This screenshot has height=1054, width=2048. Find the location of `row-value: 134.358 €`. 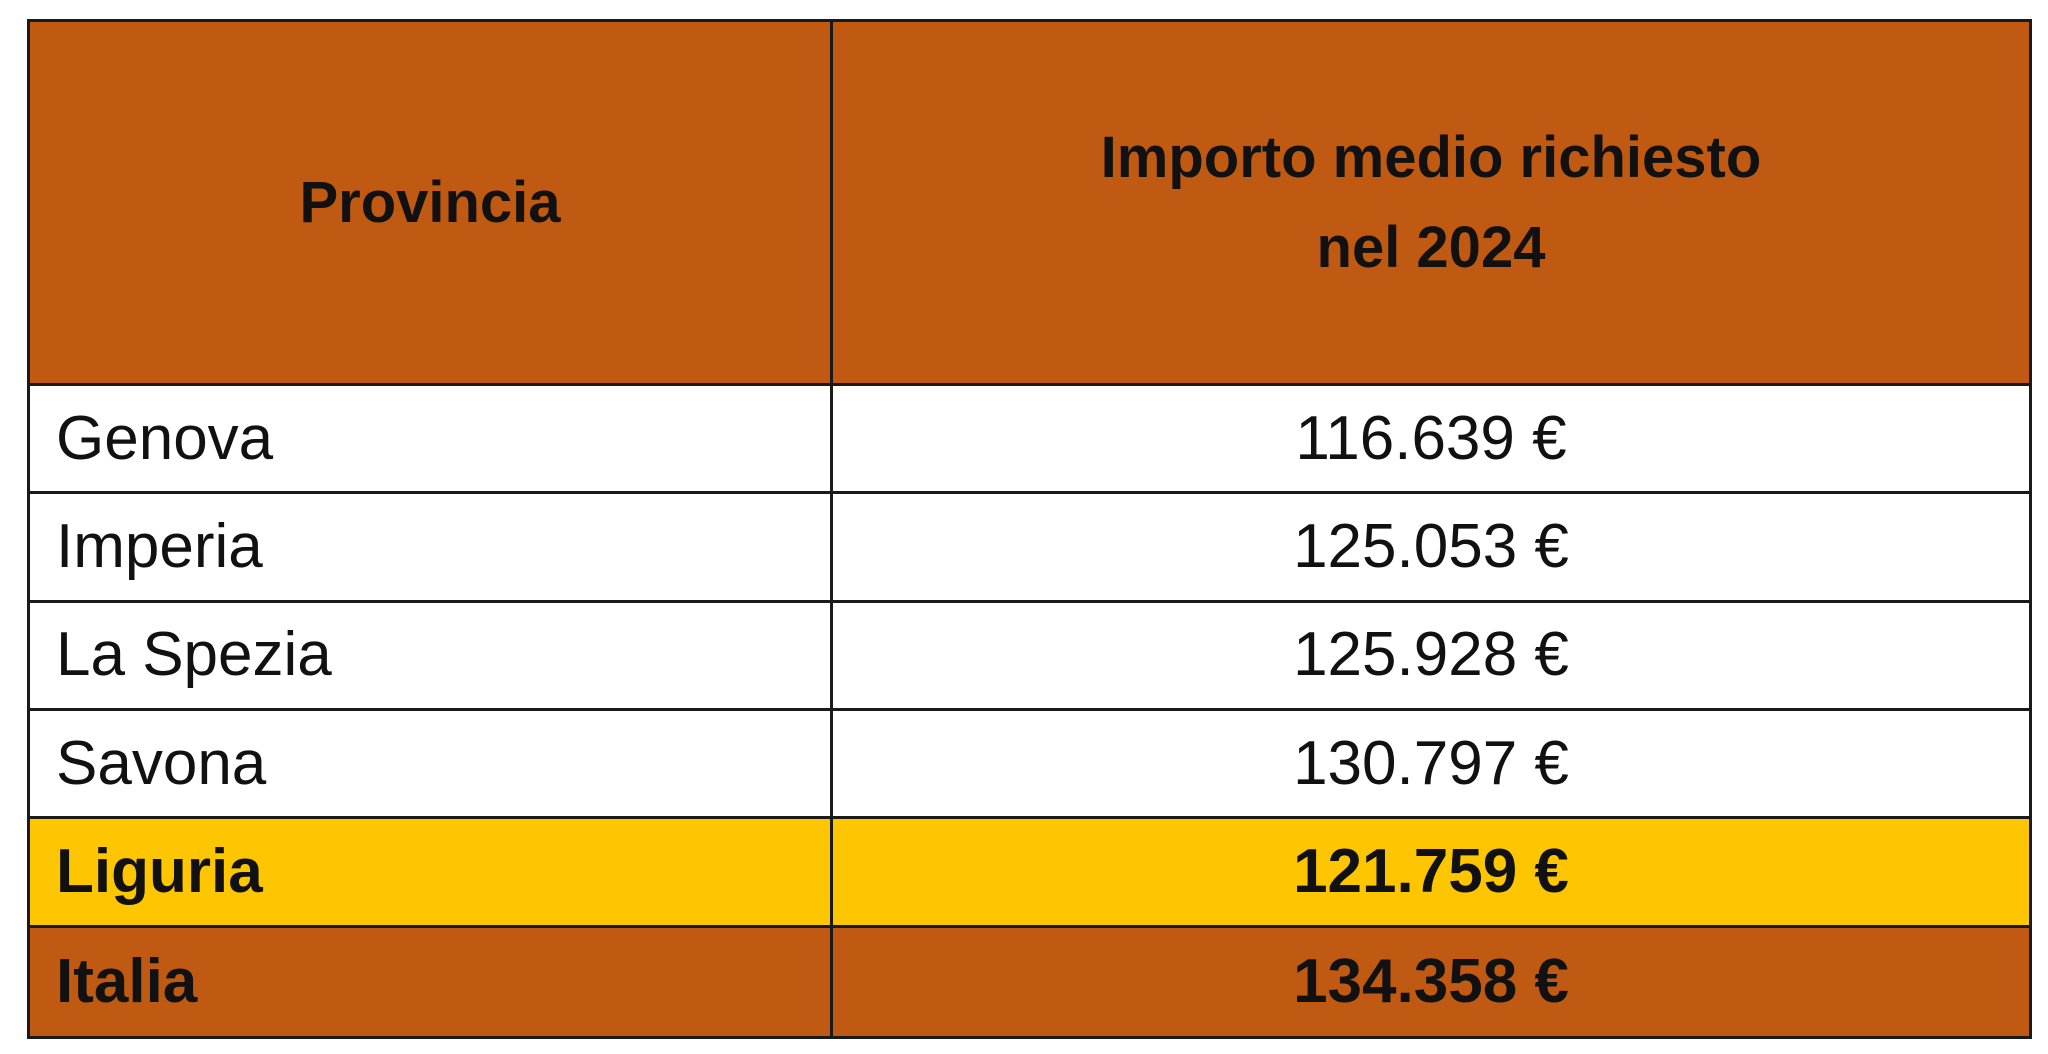

row-value: 134.358 € is located at coordinates (1431, 981).